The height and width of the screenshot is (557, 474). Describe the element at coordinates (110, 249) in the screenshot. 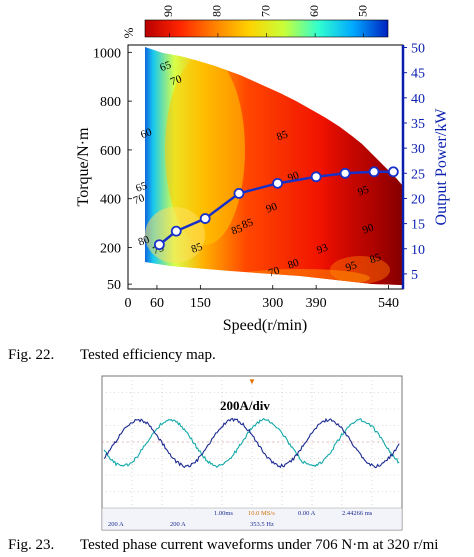

I see `y-tick-label: 200` at that location.